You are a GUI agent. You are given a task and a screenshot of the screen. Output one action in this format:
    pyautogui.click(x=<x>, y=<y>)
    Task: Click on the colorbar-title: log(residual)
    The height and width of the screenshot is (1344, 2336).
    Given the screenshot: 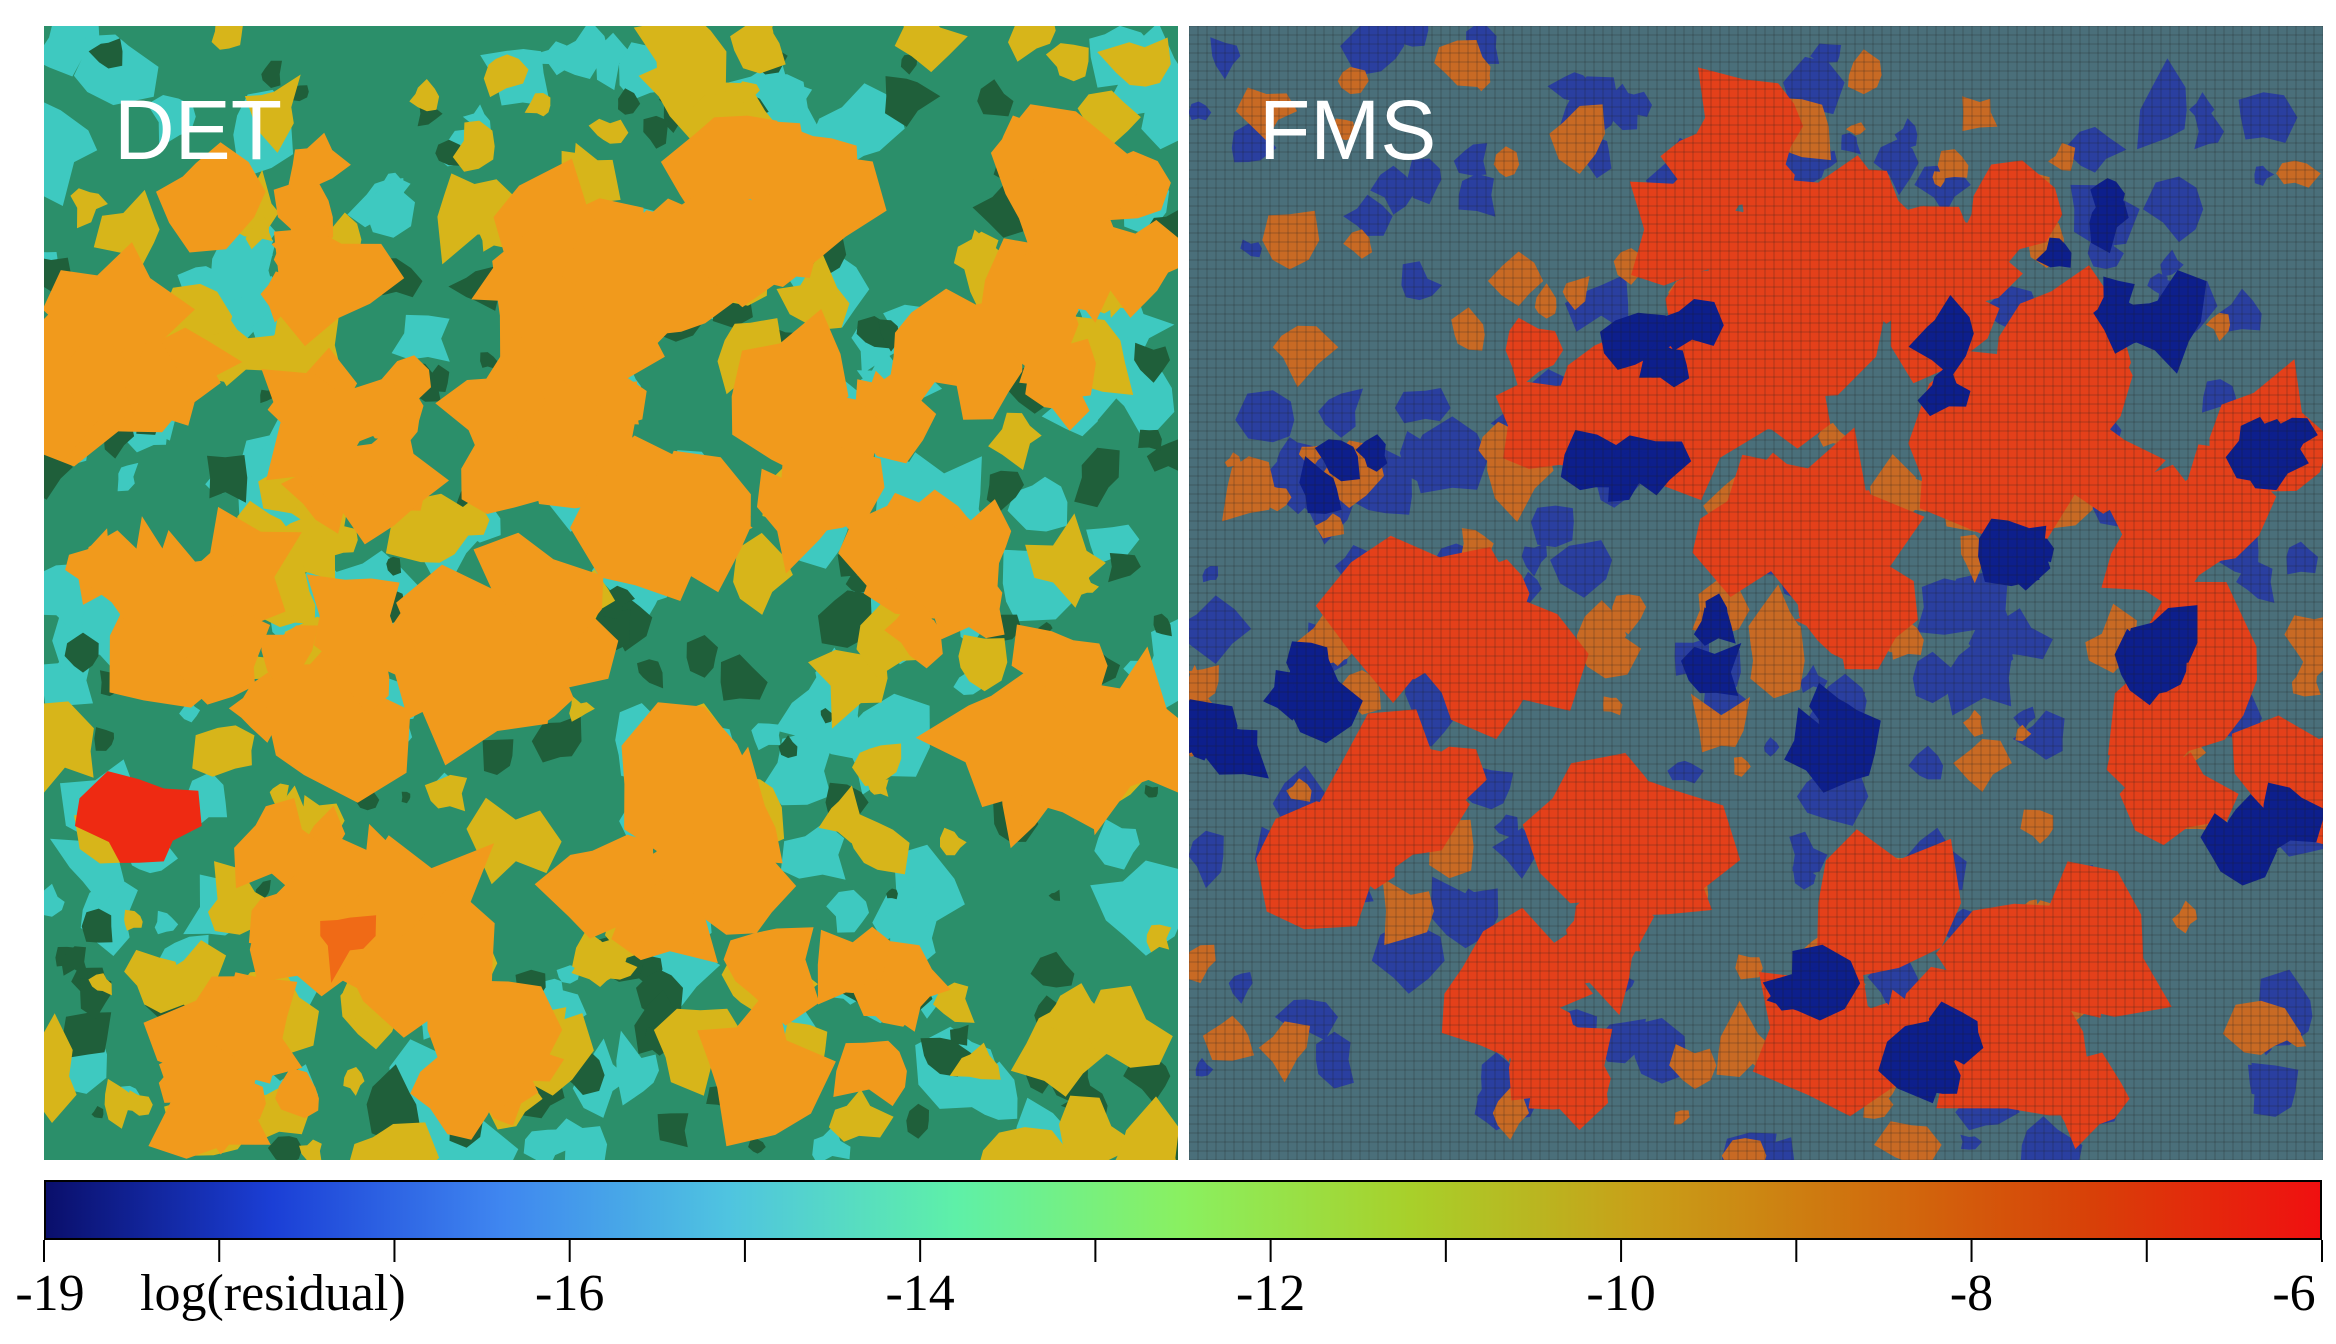 What is the action you would take?
    pyautogui.click(x=273, y=1293)
    